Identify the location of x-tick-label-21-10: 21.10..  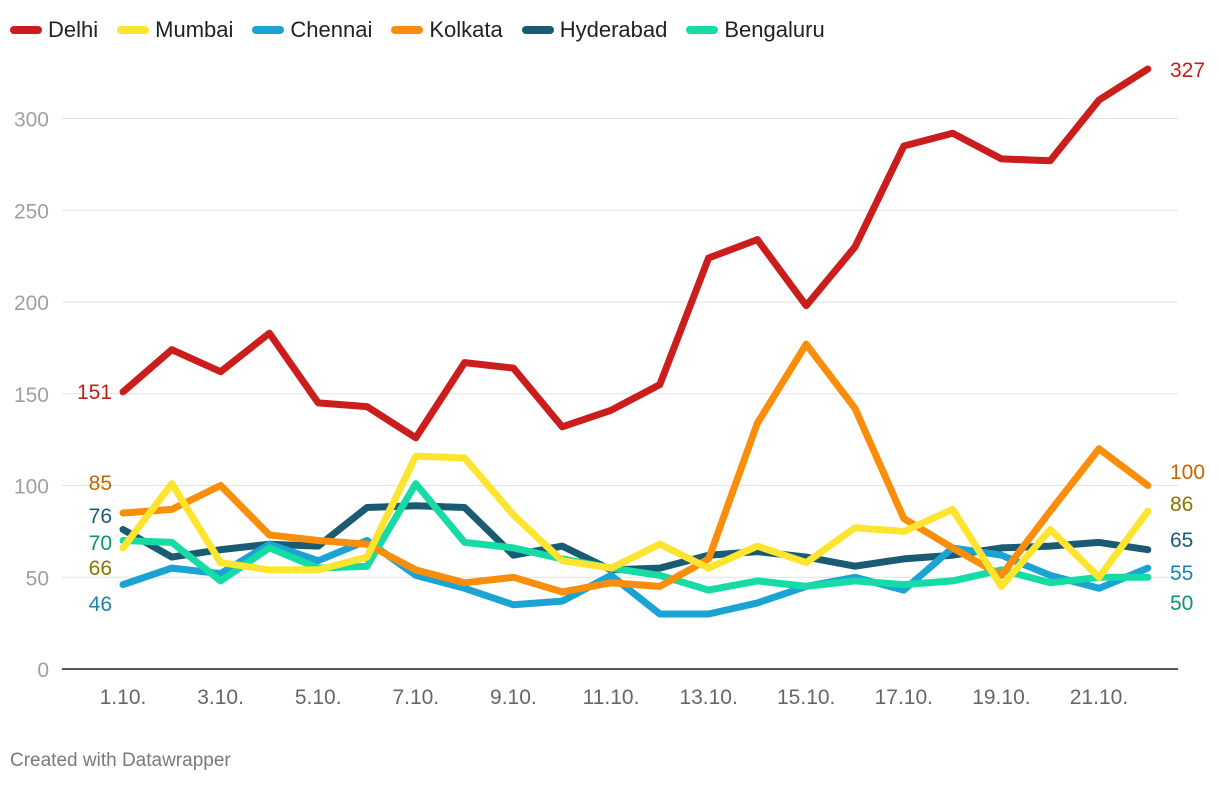
(1099, 697).